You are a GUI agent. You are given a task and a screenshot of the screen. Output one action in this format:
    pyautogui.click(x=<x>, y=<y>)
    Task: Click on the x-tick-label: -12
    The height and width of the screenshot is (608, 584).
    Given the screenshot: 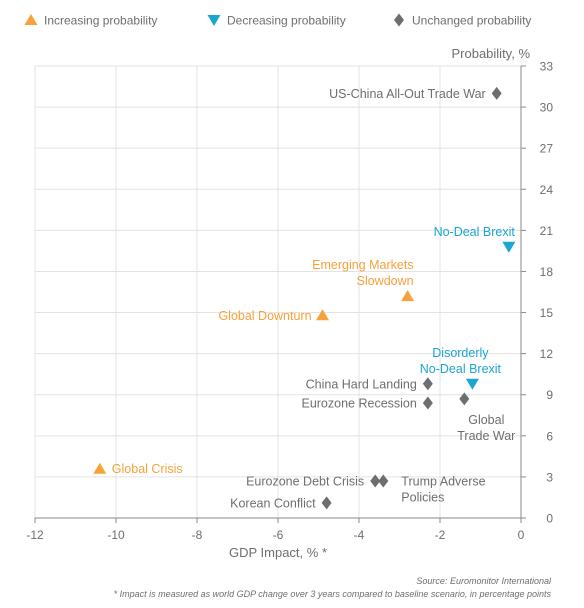 What is the action you would take?
    pyautogui.click(x=35, y=535)
    